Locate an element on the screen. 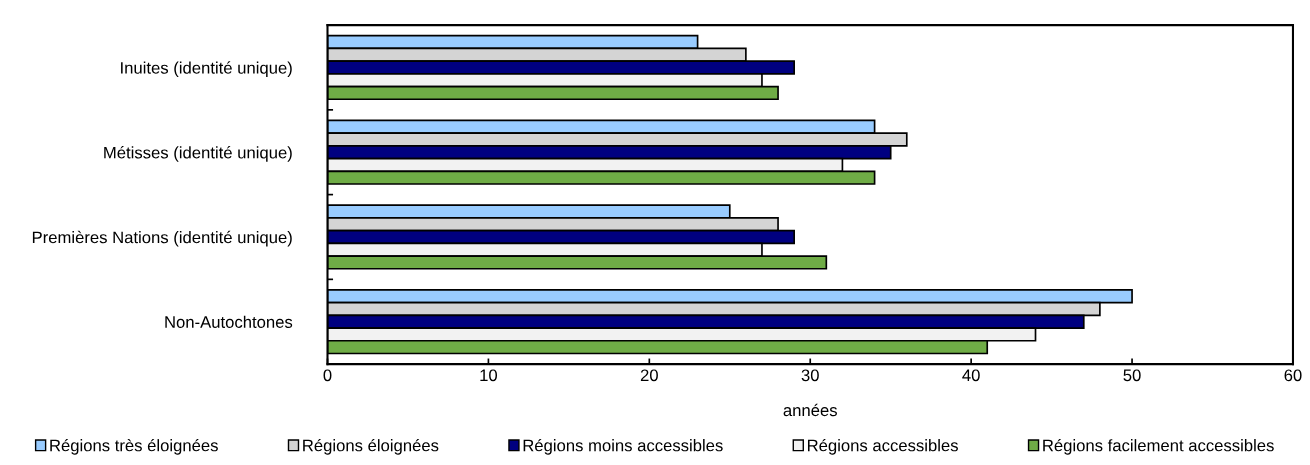 Image resolution: width=1310 pixels, height=465 pixels. legend-label: Régions très éloignées is located at coordinates (134, 446).